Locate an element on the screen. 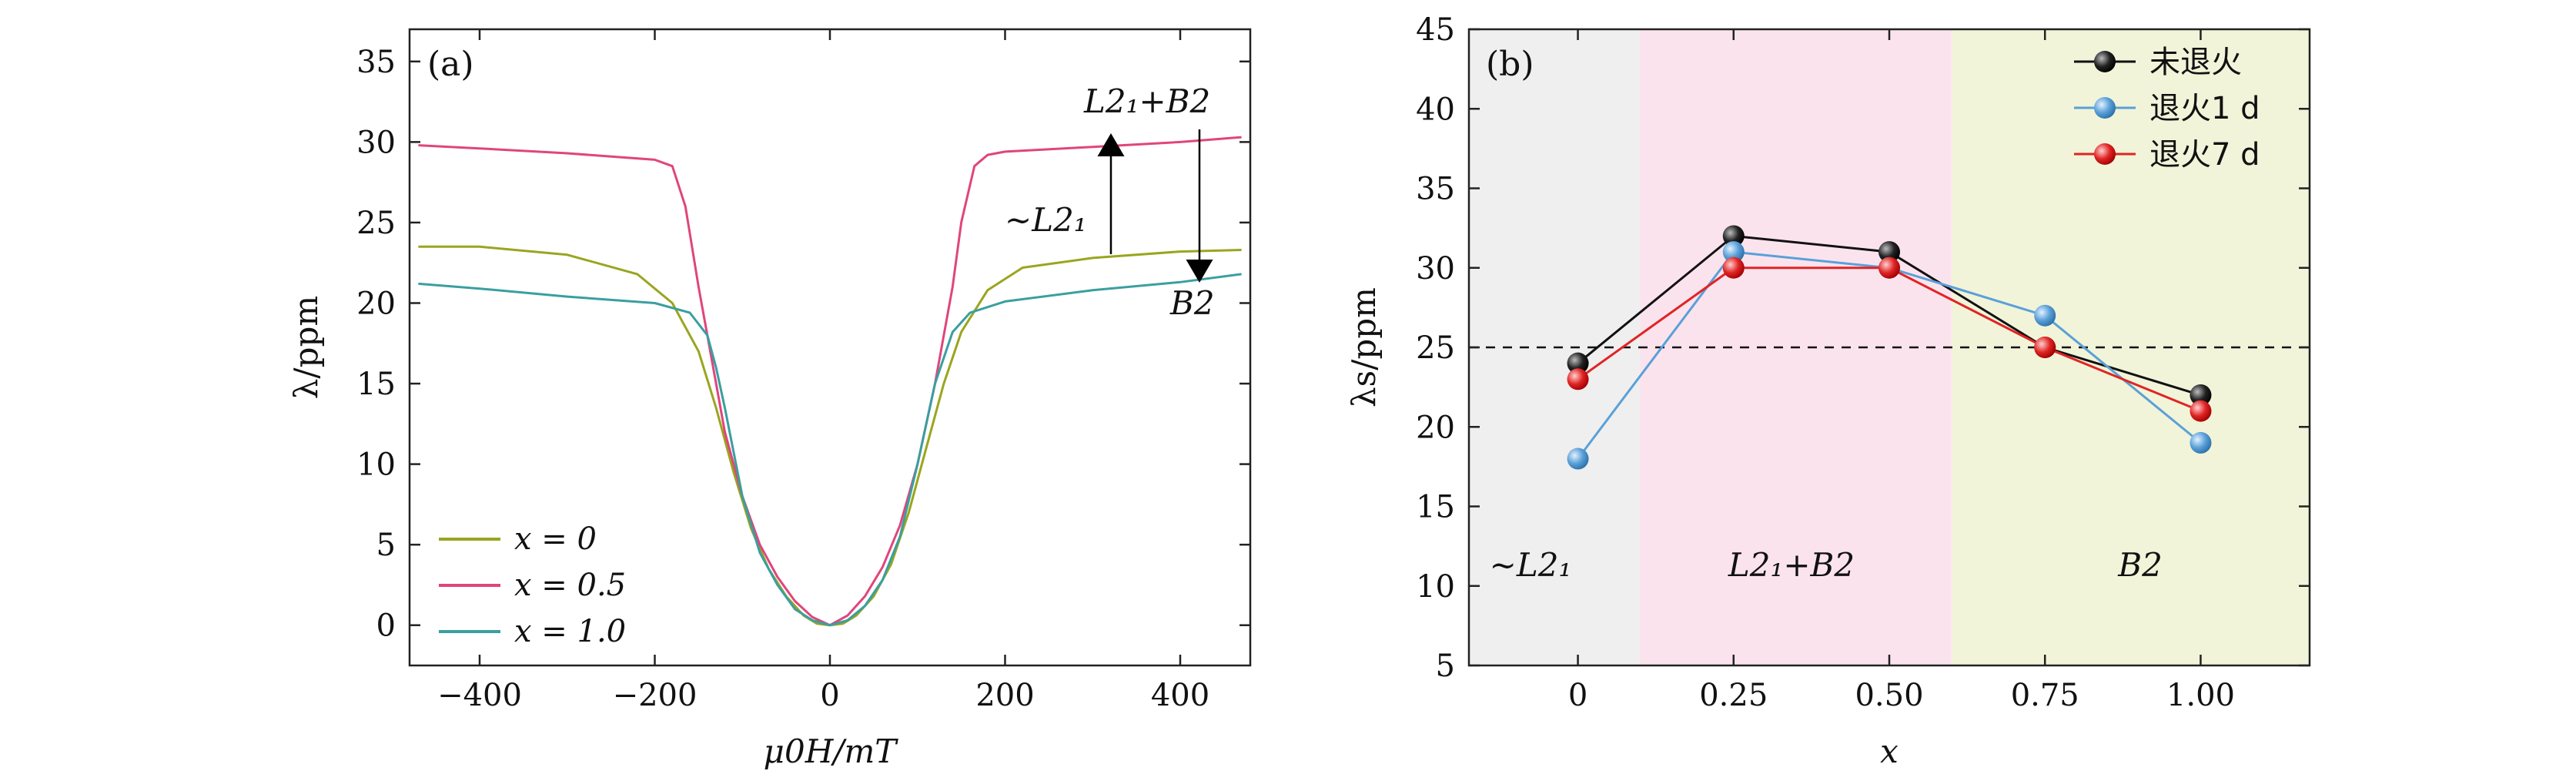 The width and height of the screenshot is (2576, 781). x-tick-label: 200 is located at coordinates (1005, 696).